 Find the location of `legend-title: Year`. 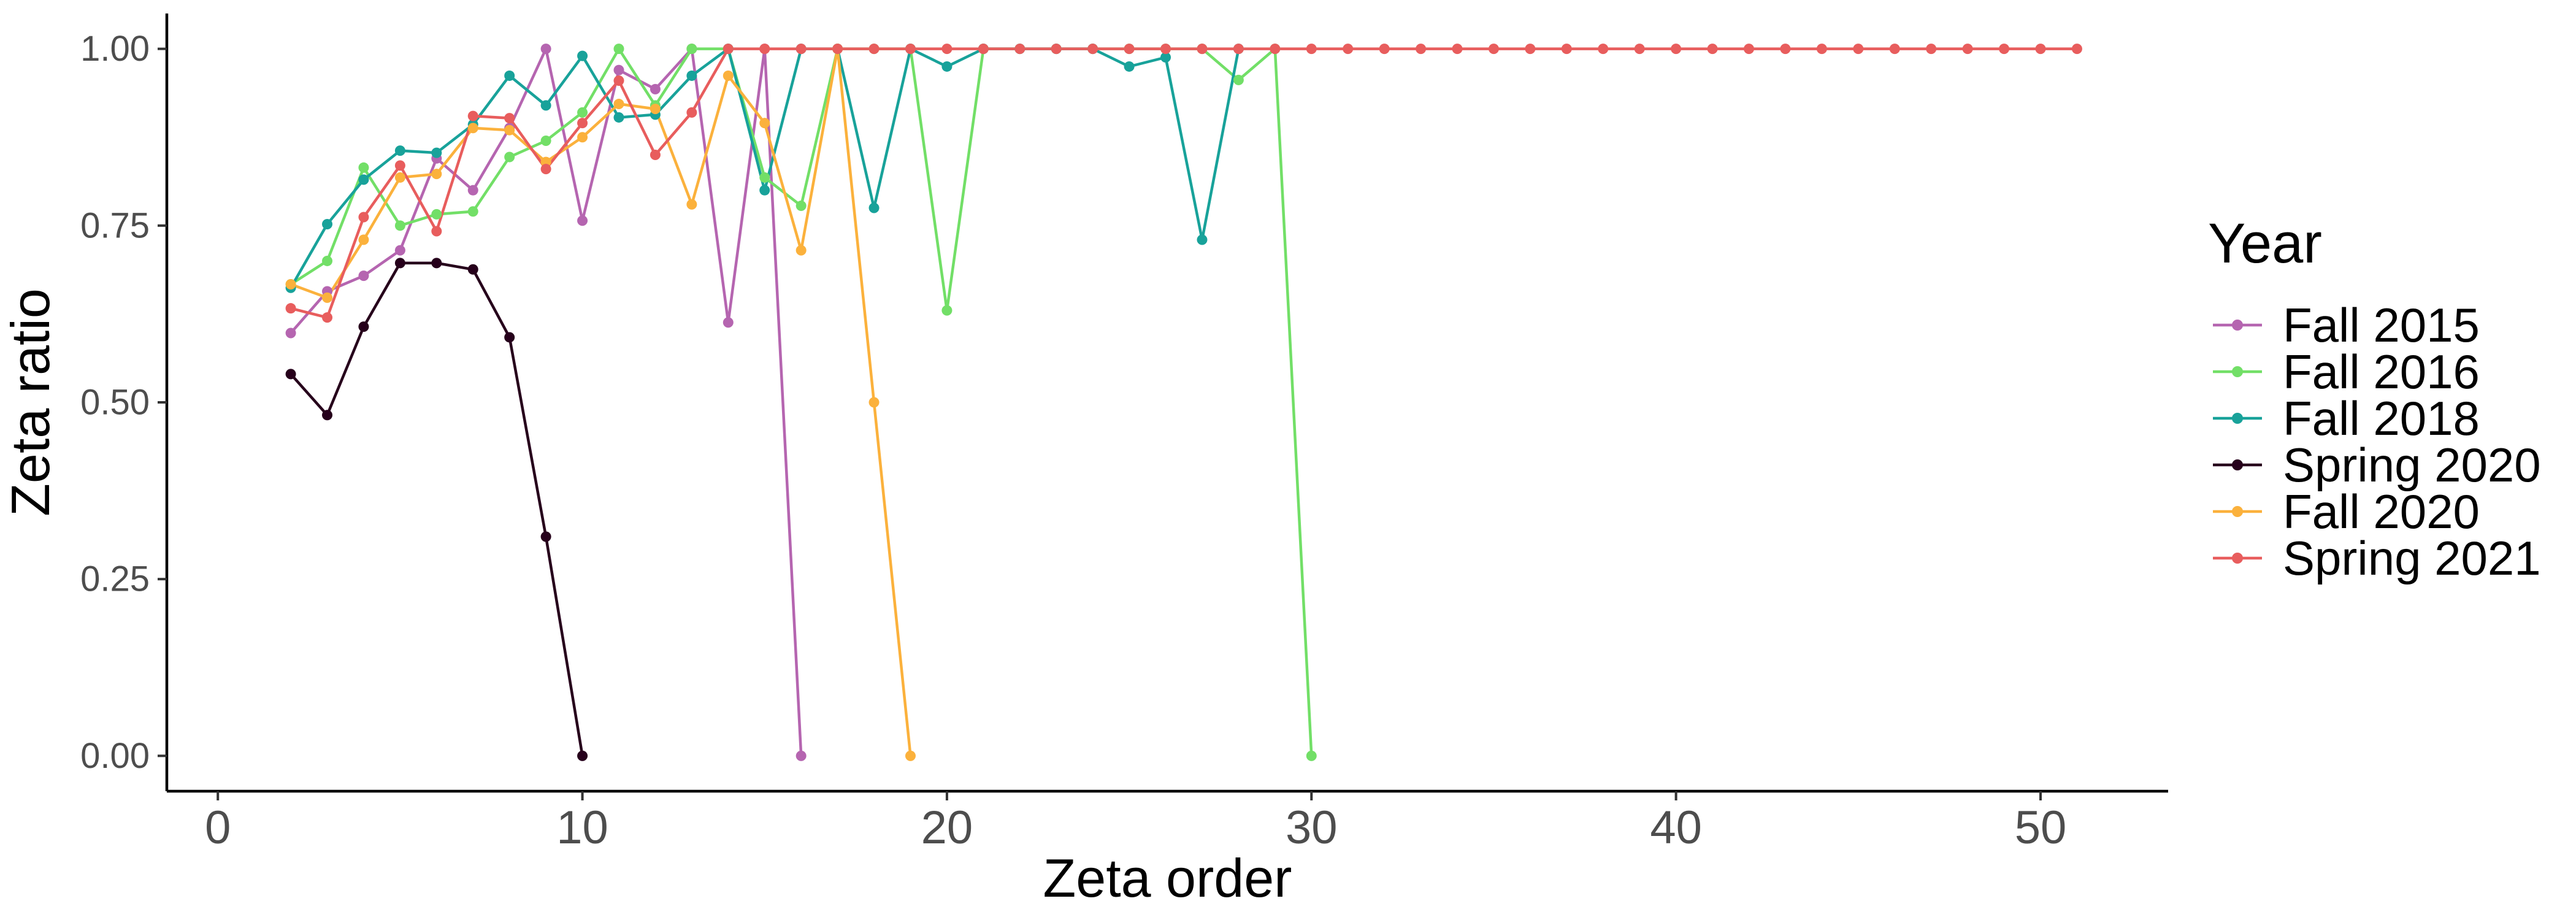

legend-title: Year is located at coordinates (2265, 243).